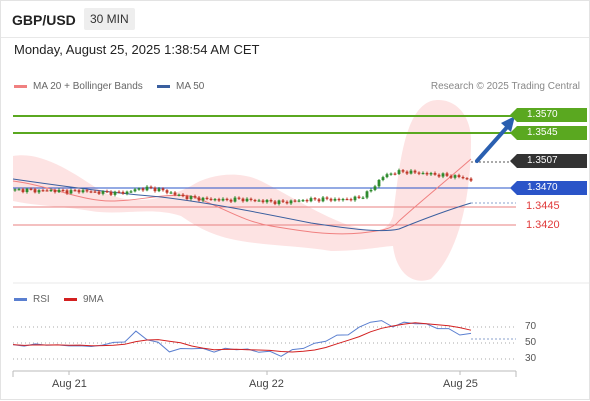  What do you see at coordinates (20, 86) in the screenshot?
I see `ma20-swatch-icon` at bounding box center [20, 86].